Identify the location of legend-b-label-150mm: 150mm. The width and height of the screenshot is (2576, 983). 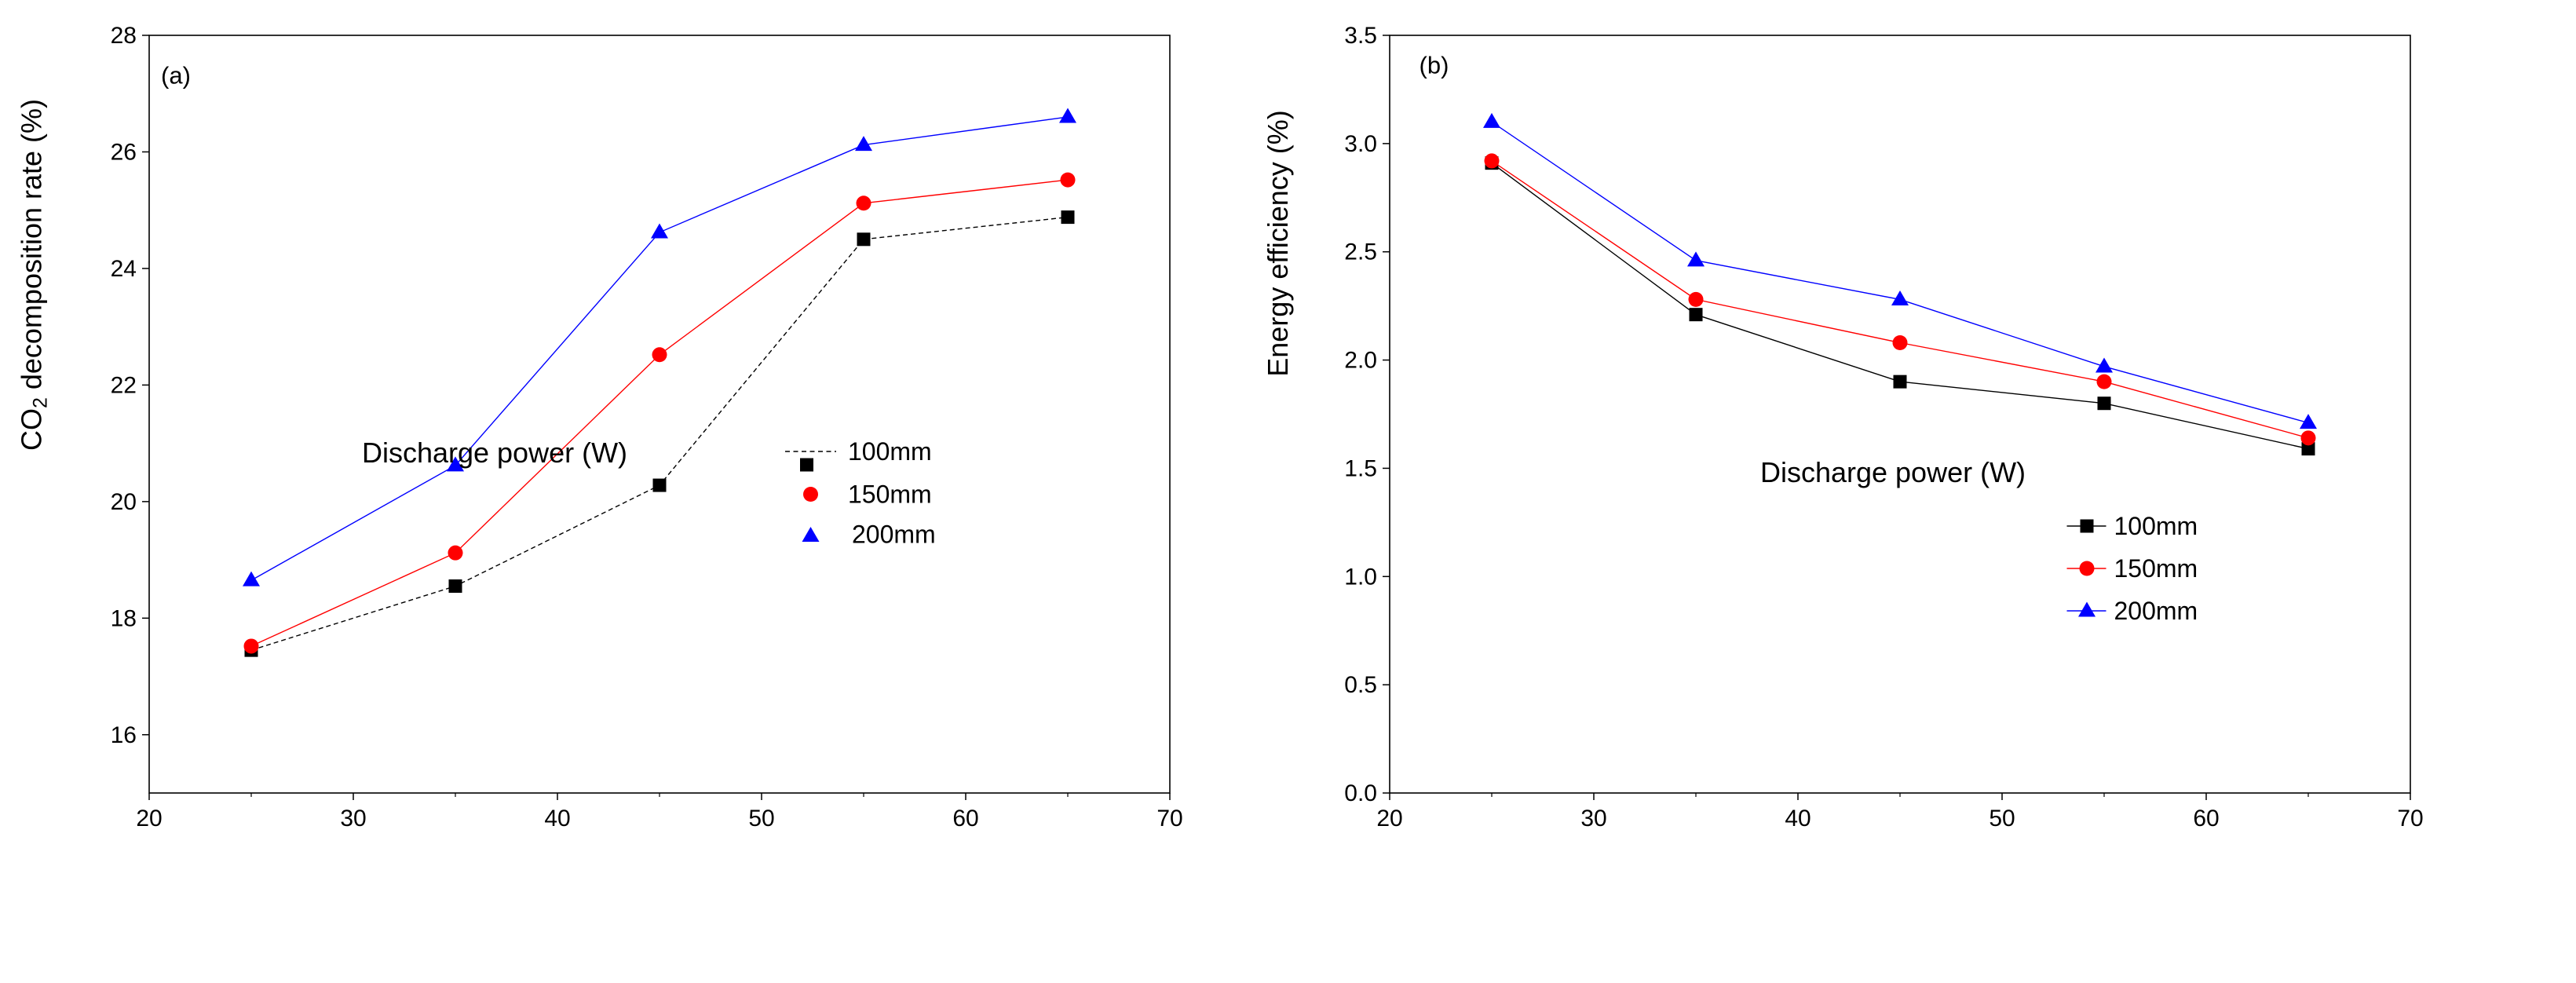
(2156, 568).